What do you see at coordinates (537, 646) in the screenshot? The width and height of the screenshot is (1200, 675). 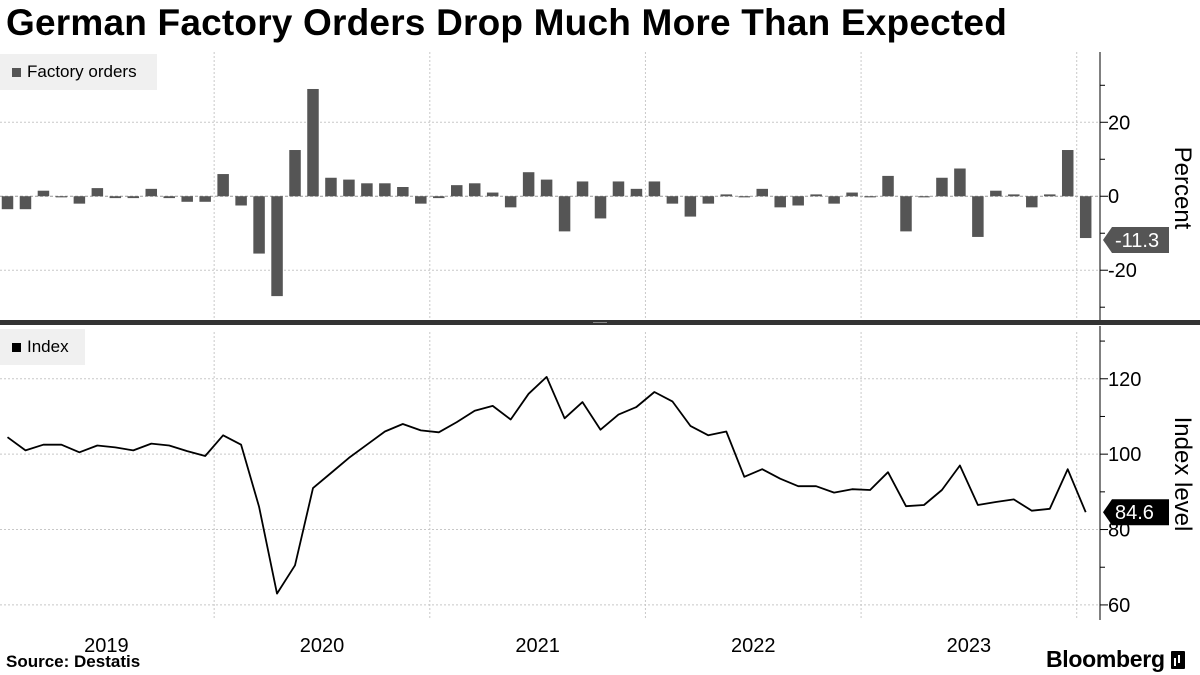 I see `x-tick-label: 2021` at bounding box center [537, 646].